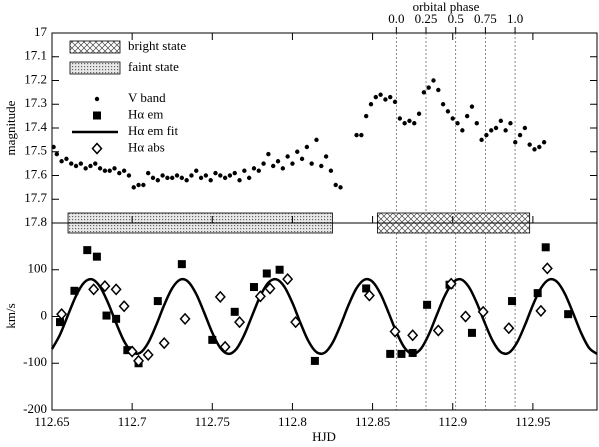 The height and width of the screenshot is (447, 599). Describe the element at coordinates (452, 421) in the screenshot. I see `x-tick-label: 112.9` at that location.